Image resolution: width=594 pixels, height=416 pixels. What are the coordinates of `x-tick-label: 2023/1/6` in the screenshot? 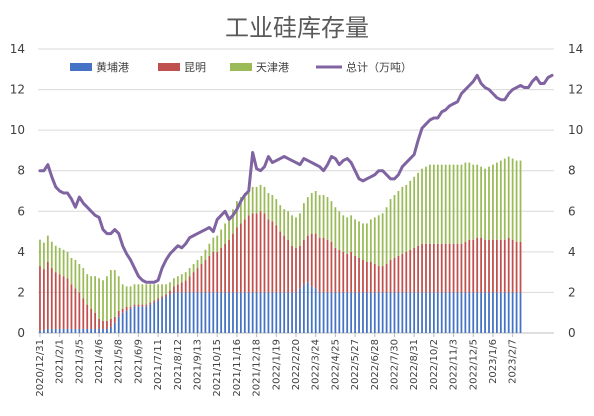 It's located at (493, 361).